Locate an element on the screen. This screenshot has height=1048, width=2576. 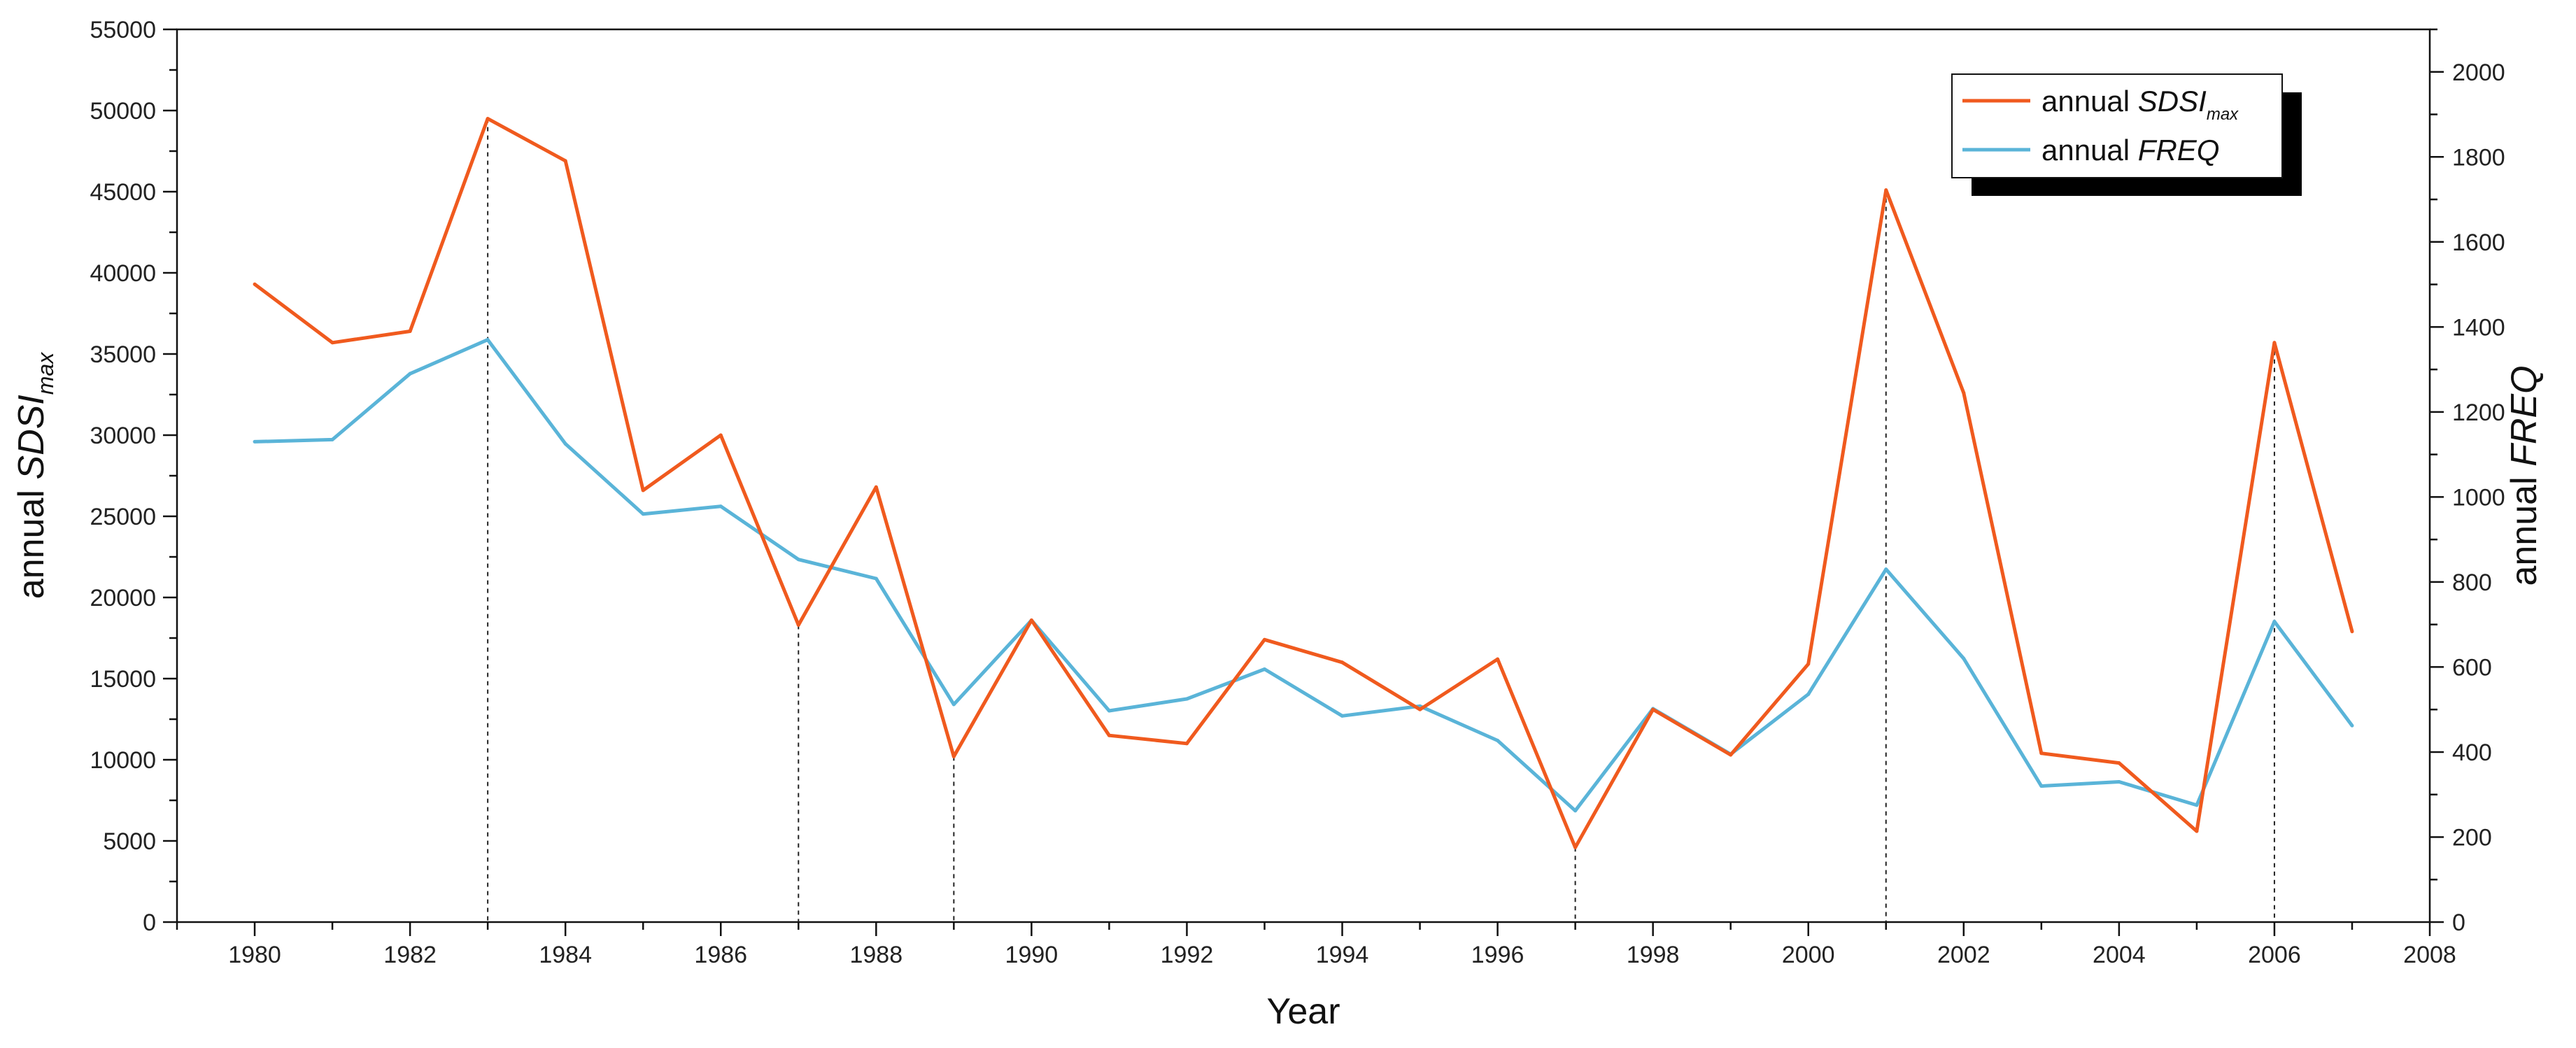
x-tick-label: 1998 is located at coordinates (1653, 955).